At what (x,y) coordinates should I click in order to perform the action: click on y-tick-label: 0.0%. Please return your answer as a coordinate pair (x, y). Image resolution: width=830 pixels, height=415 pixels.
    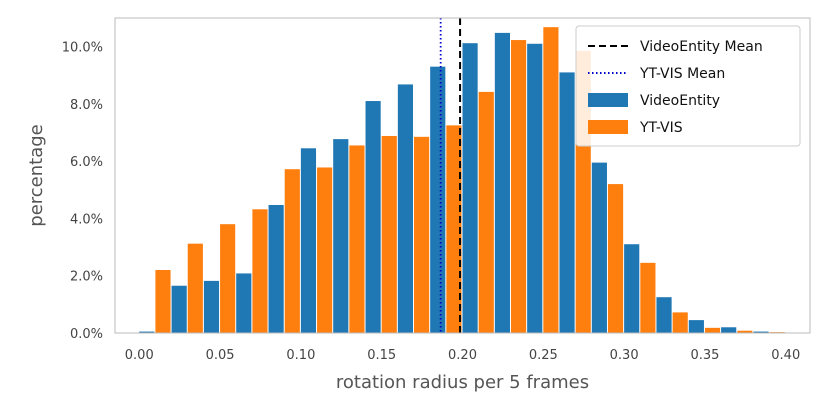
    Looking at the image, I should click on (86, 334).